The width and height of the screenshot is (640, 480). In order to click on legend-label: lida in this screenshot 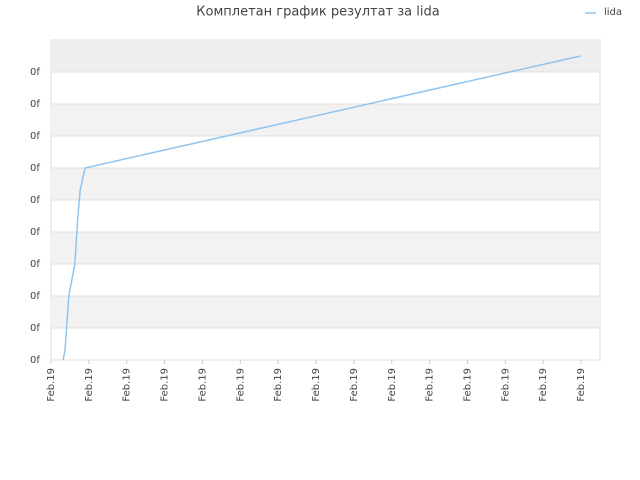, I will do `click(613, 12)`.